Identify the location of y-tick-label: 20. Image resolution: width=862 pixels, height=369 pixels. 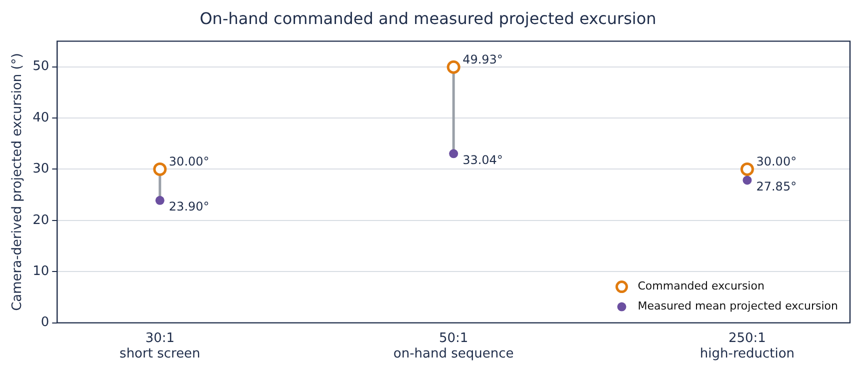
(41, 220).